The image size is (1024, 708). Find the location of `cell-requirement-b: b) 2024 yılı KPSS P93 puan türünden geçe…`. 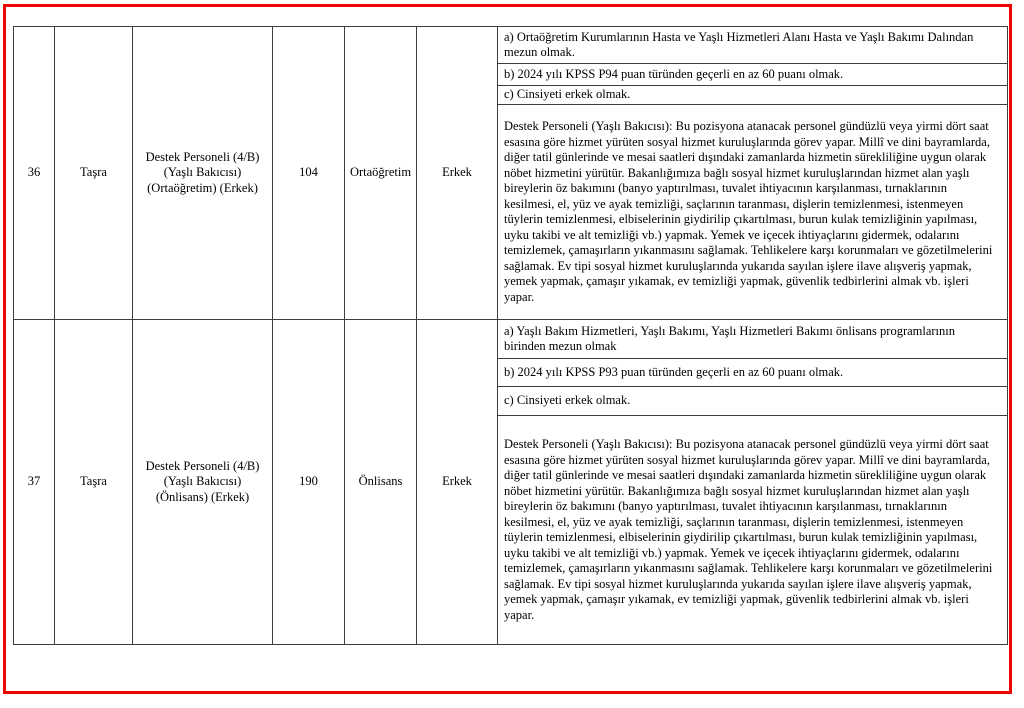

cell-requirement-b: b) 2024 yılı KPSS P93 puan türünden geçe… is located at coordinates (752, 372).